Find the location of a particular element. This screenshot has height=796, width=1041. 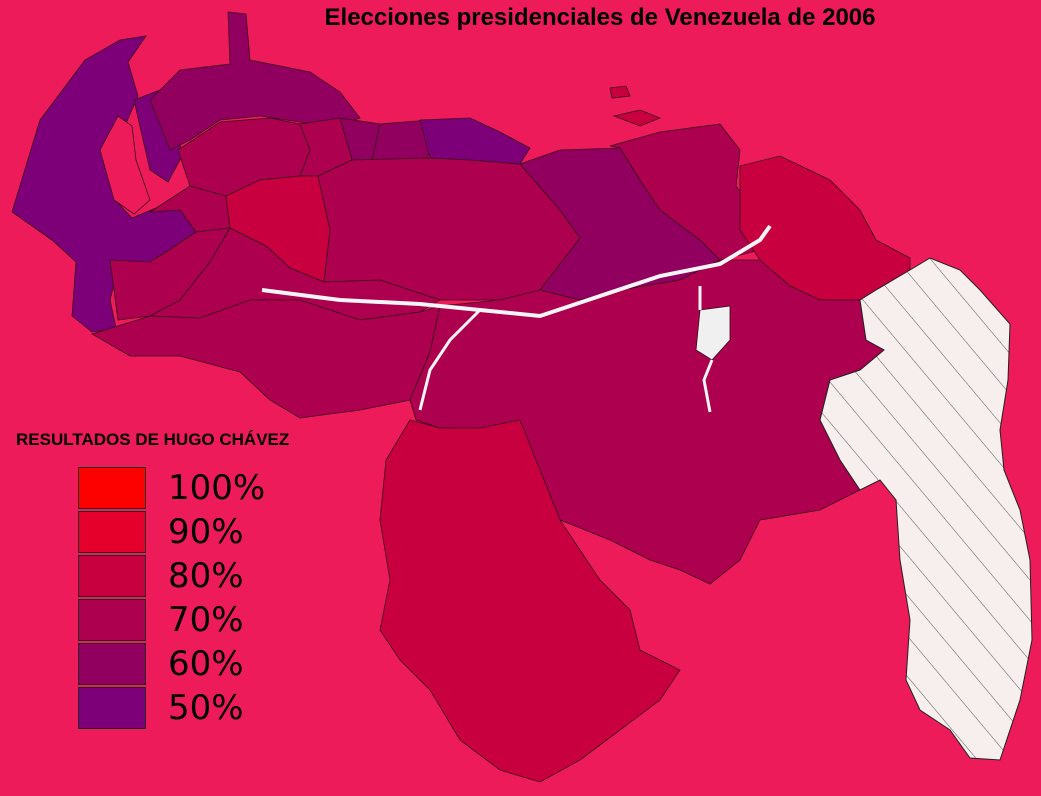

legend-label: 80% is located at coordinates (206, 576).